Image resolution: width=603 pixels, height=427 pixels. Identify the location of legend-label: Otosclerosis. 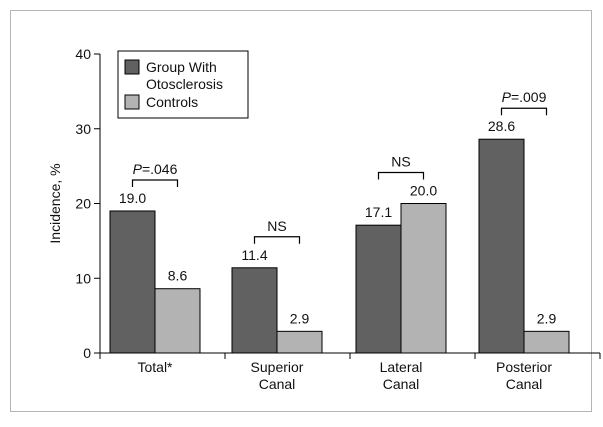
(184, 84).